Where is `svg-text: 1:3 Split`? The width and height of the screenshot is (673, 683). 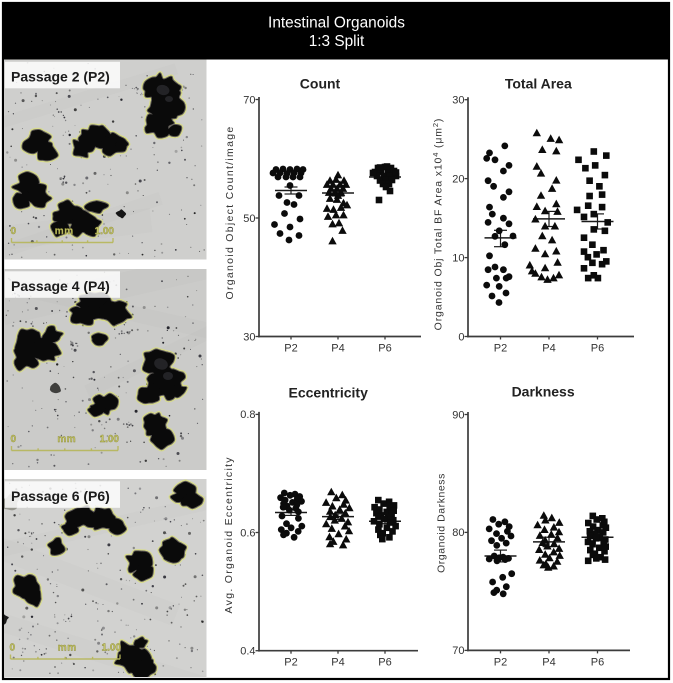 svg-text: 1:3 Split is located at coordinates (337, 41).